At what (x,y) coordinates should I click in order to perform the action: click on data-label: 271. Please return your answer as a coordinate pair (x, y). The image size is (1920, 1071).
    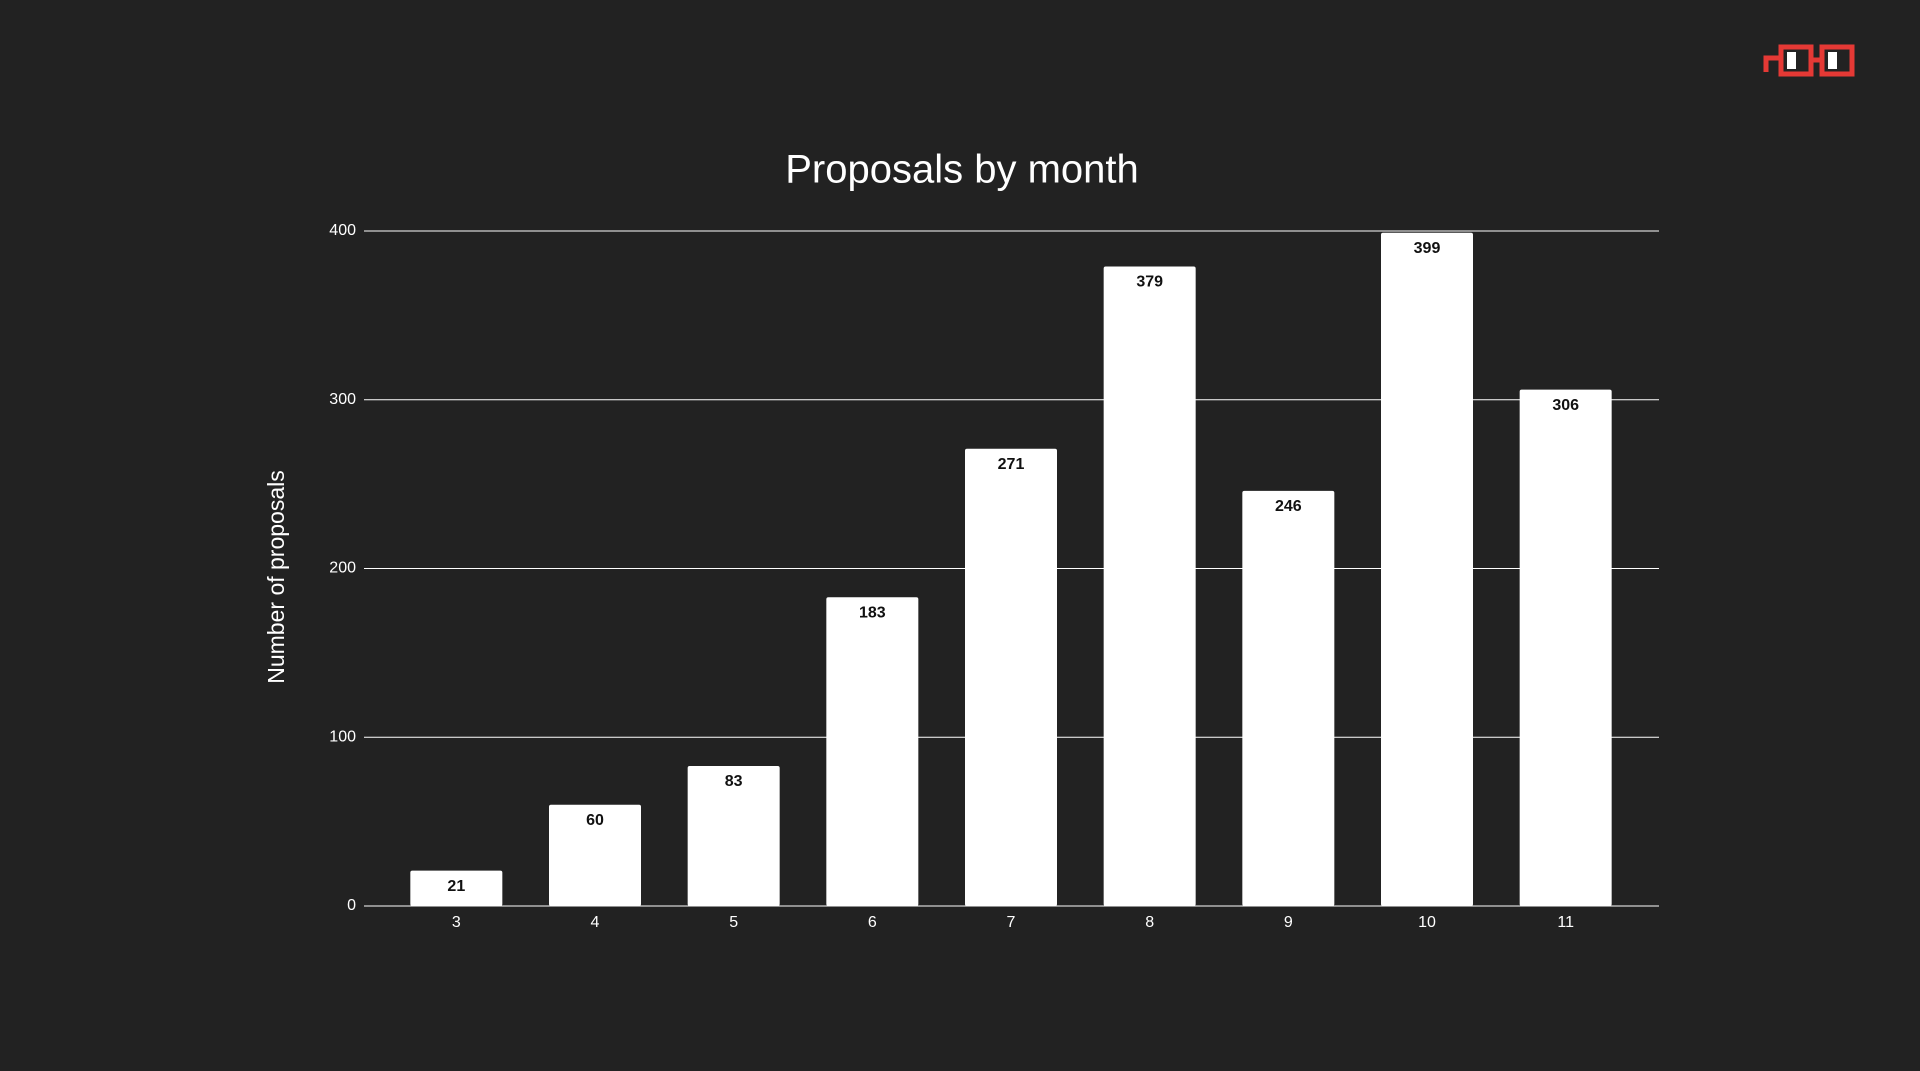
    Looking at the image, I should click on (1011, 464).